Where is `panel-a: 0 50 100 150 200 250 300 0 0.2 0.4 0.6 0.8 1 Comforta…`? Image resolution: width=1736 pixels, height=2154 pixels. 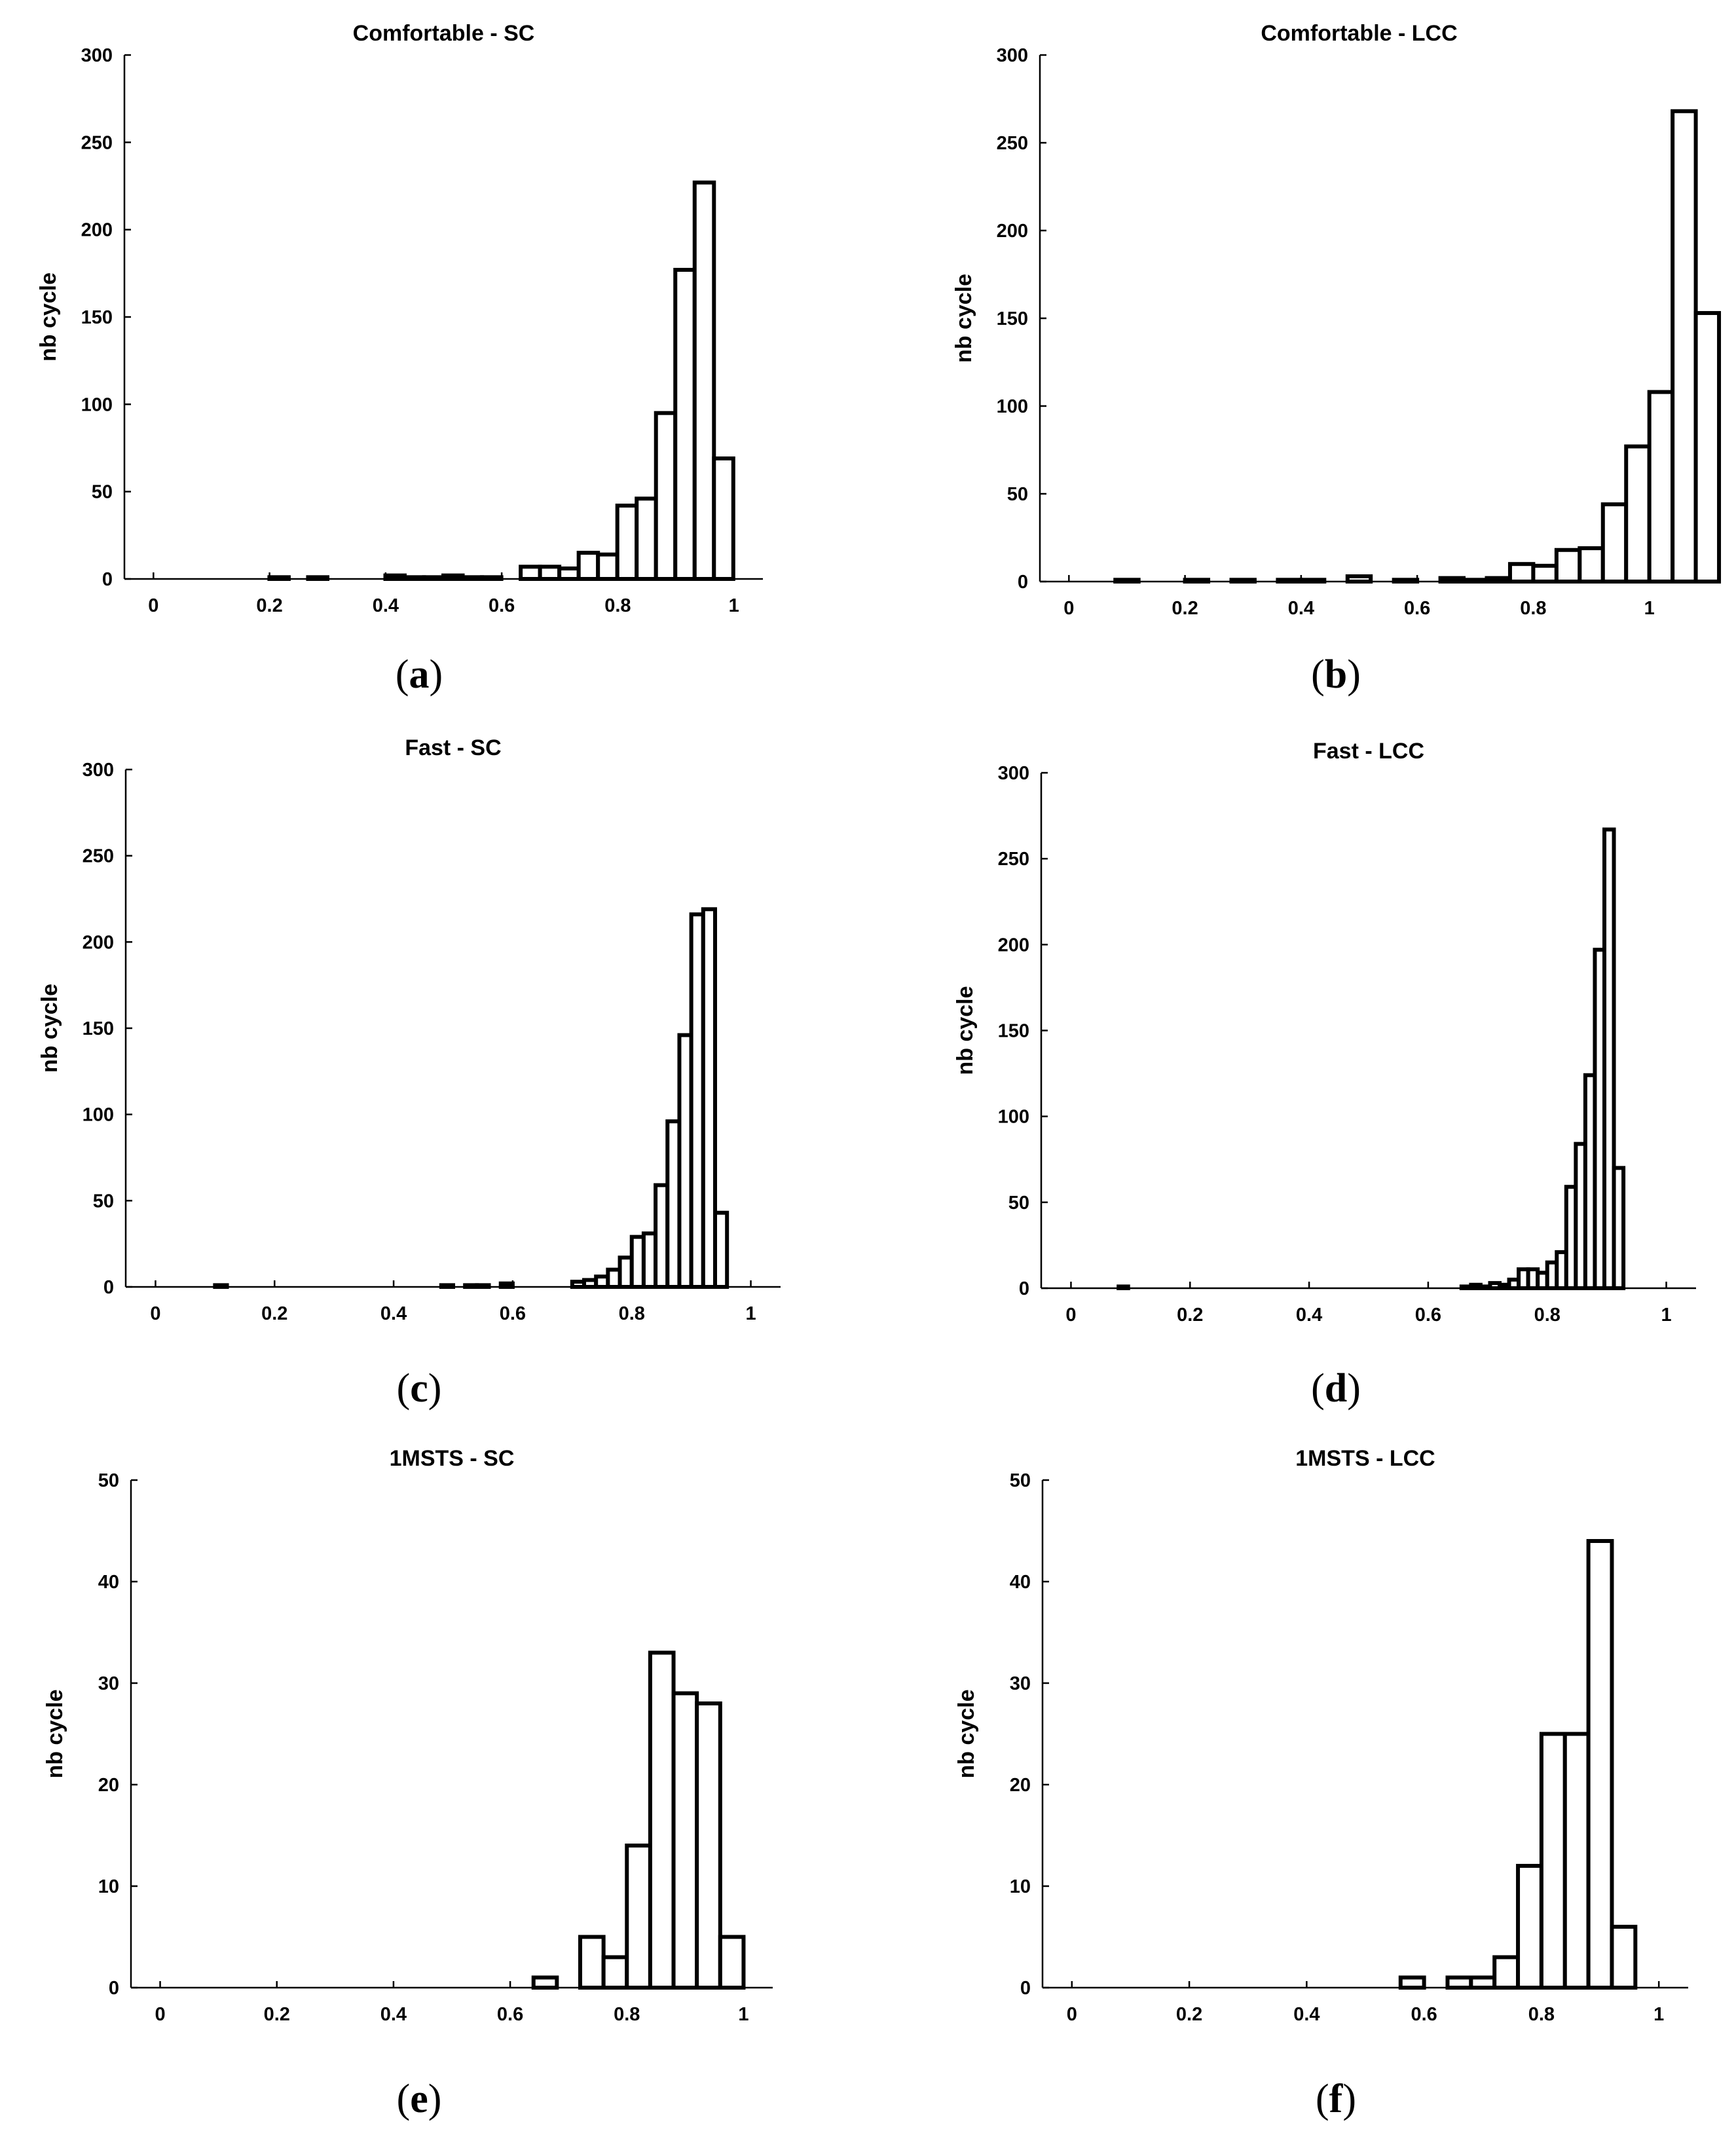 panel-a: 0 50 100 150 200 250 300 0 0.2 0.4 0.6 0.8 1 Comforta… is located at coordinates (399, 359).